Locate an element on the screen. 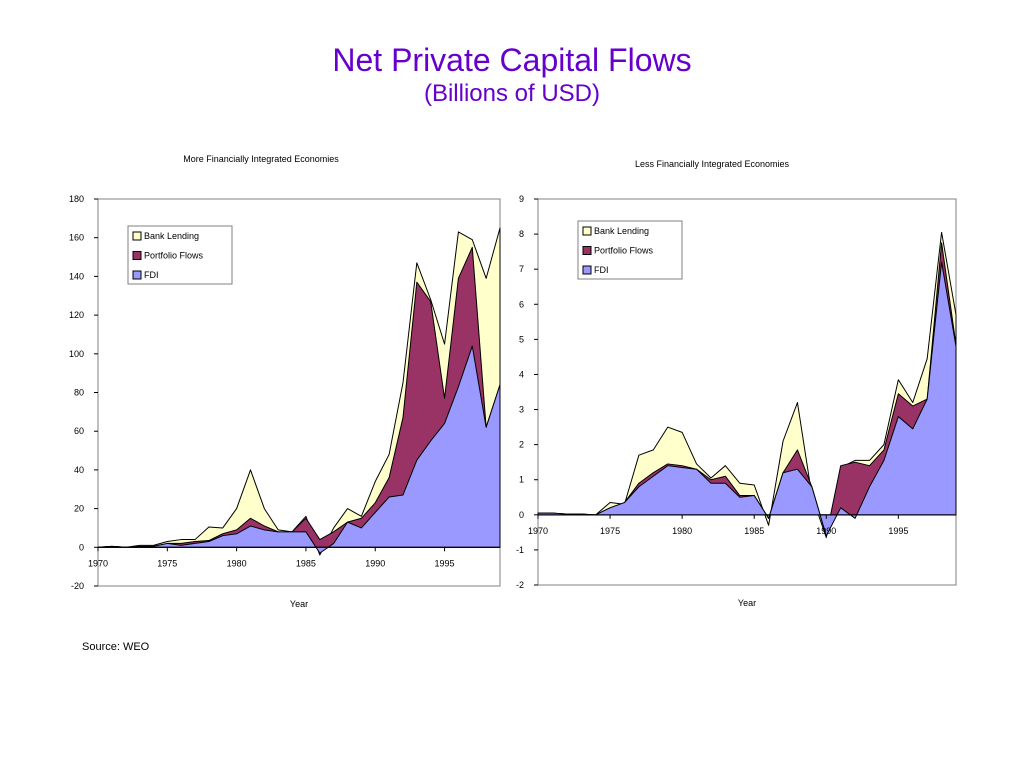 The image size is (1024, 768). y-tick-label: 9 is located at coordinates (521, 199).